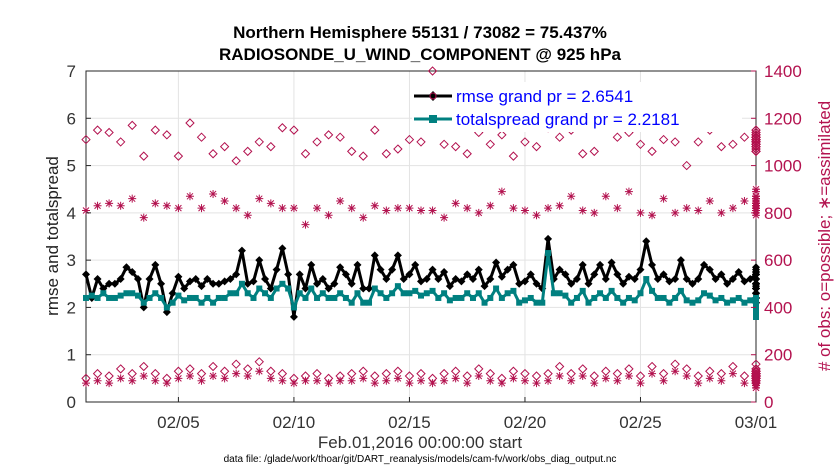 The height and width of the screenshot is (473, 840). Describe the element at coordinates (433, 96) in the screenshot. I see `legend-marker-rmse` at that location.